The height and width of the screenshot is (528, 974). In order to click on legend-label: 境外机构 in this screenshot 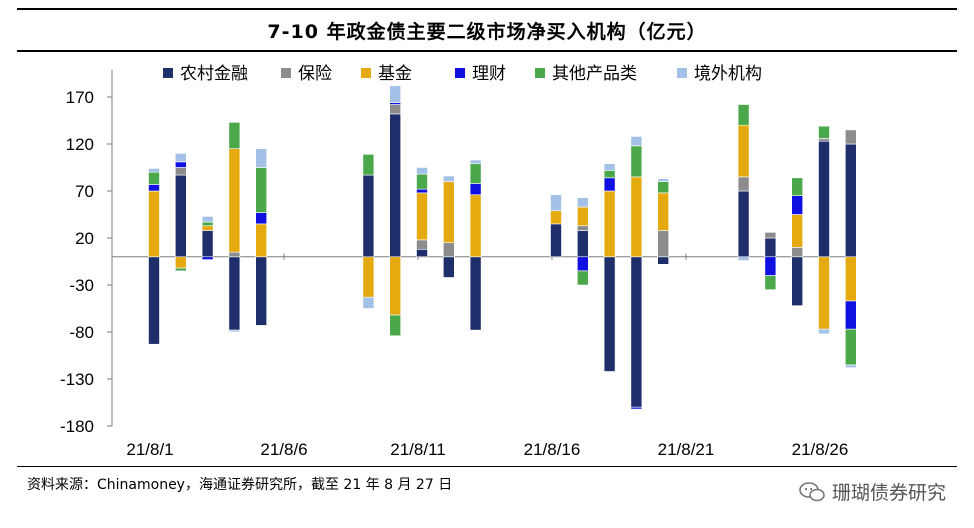, I will do `click(728, 74)`.